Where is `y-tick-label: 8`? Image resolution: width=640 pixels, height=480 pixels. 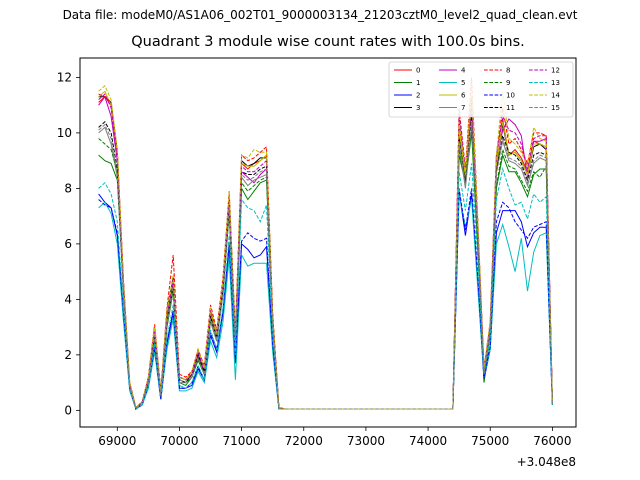
y-tick-label: 8 is located at coordinates (68, 188).